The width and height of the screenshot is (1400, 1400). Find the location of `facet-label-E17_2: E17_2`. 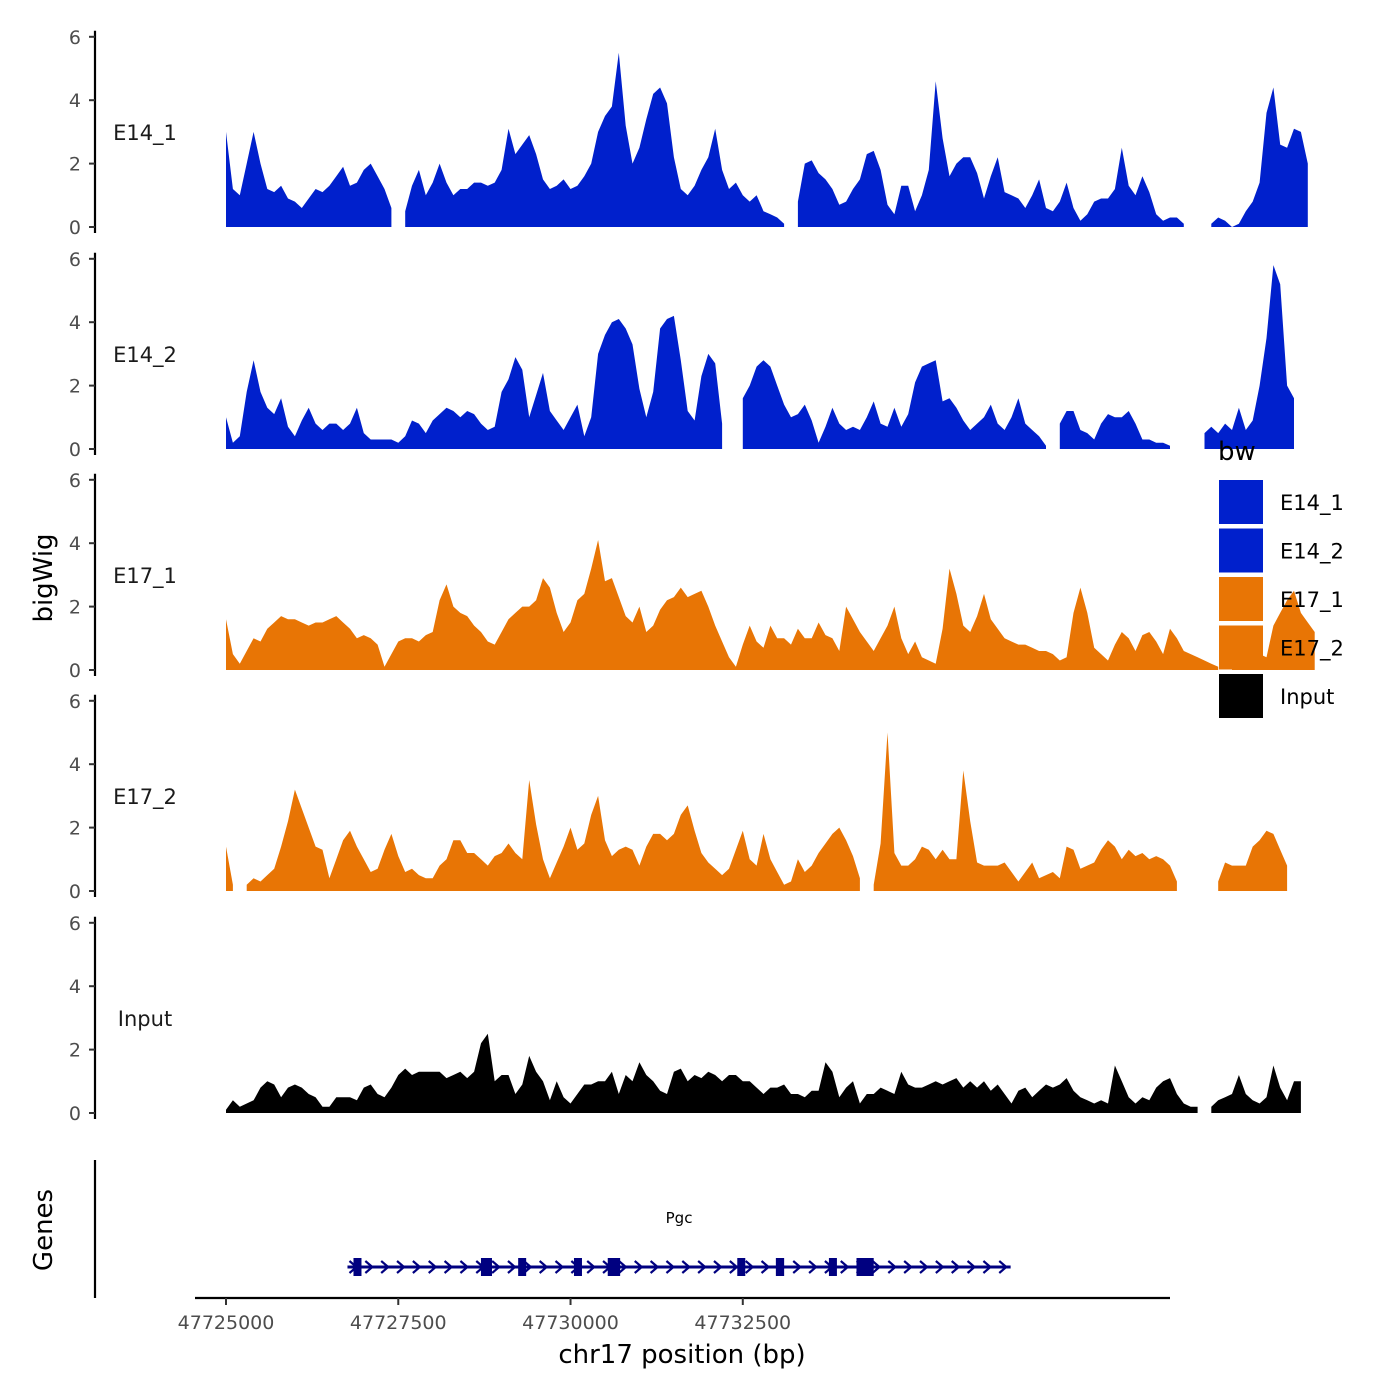

facet-label-E17_2: E17_2 is located at coordinates (145, 797).